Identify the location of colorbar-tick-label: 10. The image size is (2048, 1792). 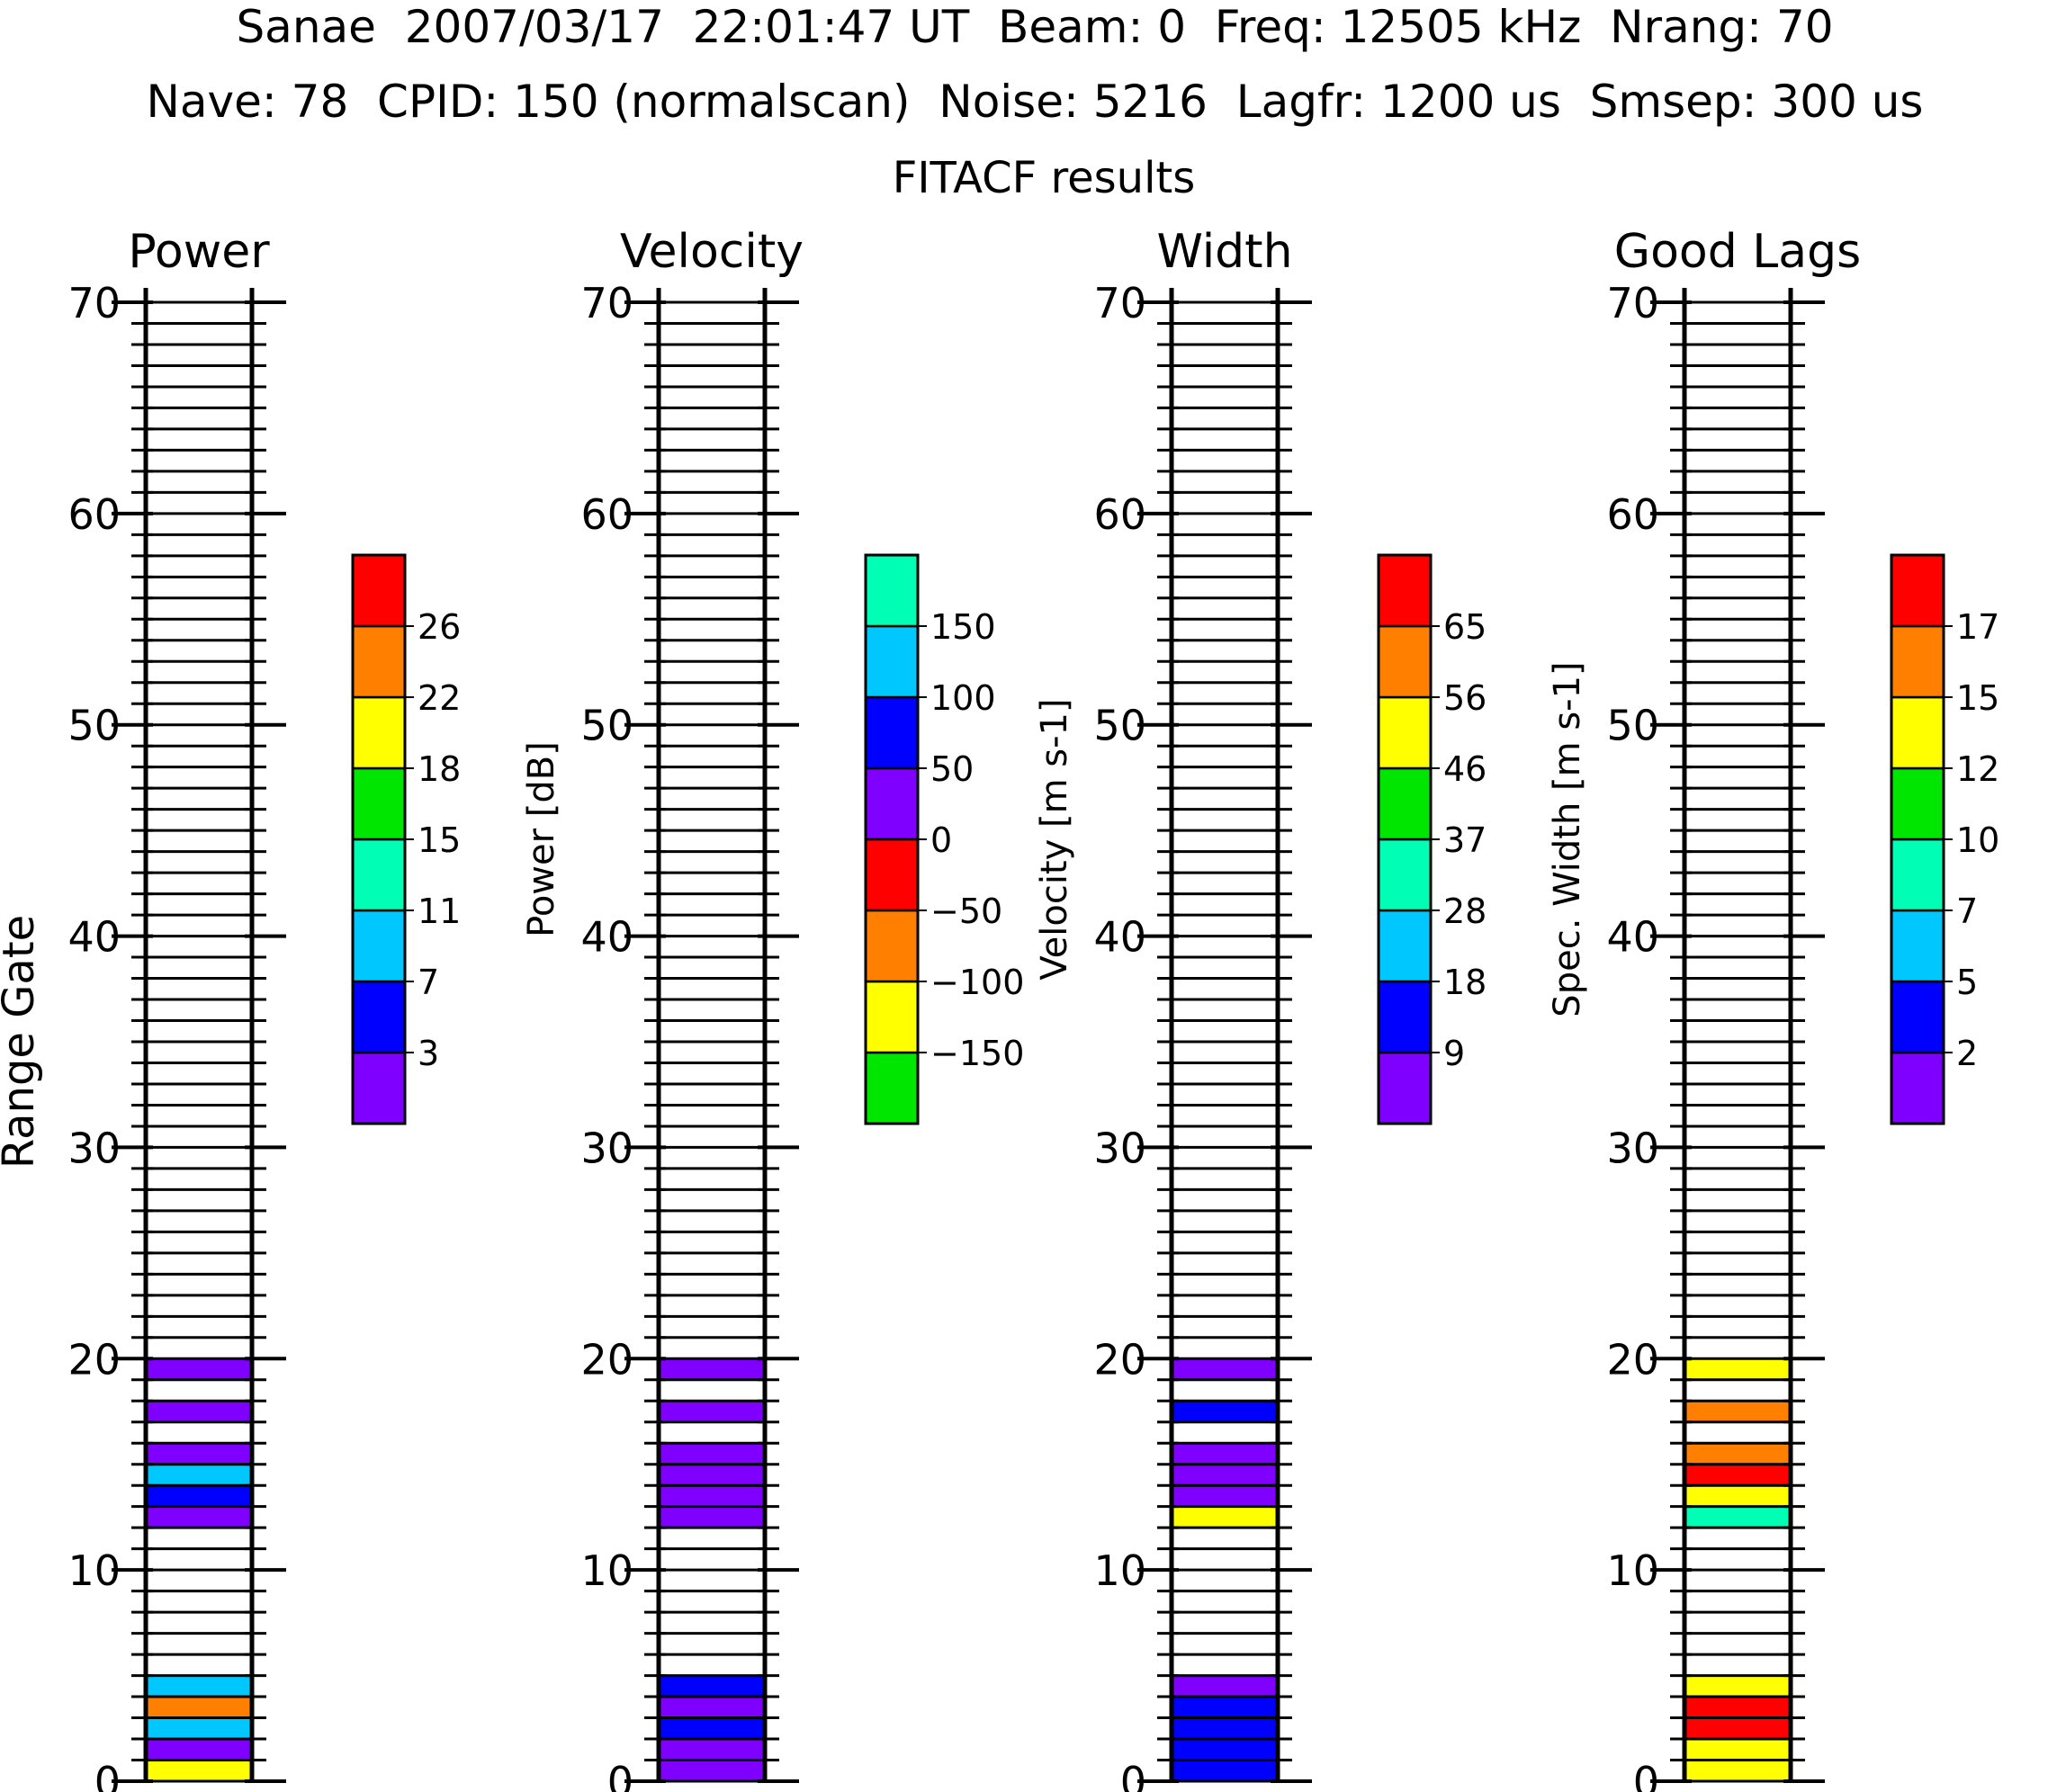
(1977, 840).